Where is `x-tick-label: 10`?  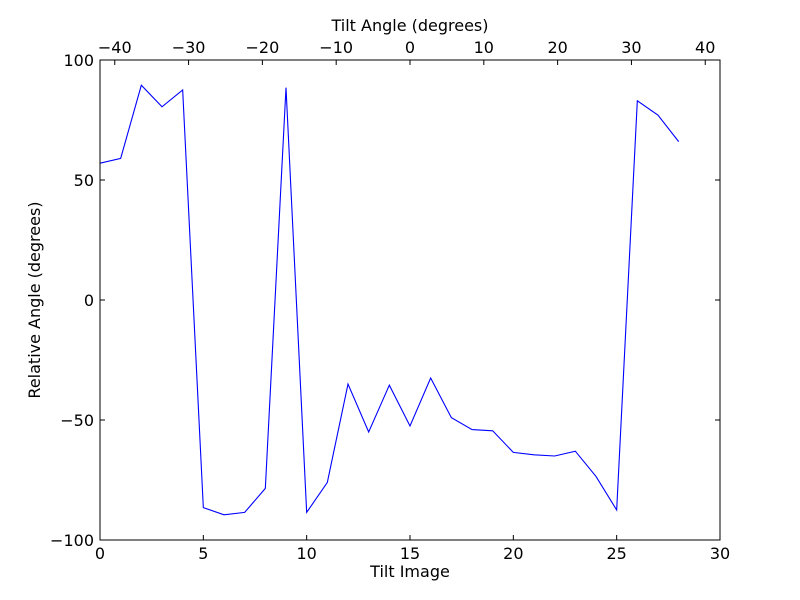
x-tick-label: 10 is located at coordinates (306, 553).